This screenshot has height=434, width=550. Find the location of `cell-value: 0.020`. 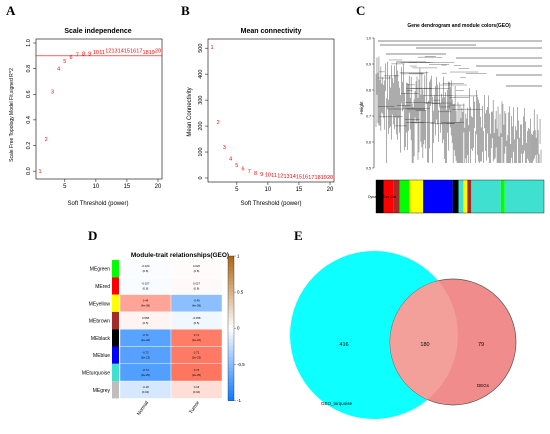

cell-value: 0.020 is located at coordinates (196, 266).